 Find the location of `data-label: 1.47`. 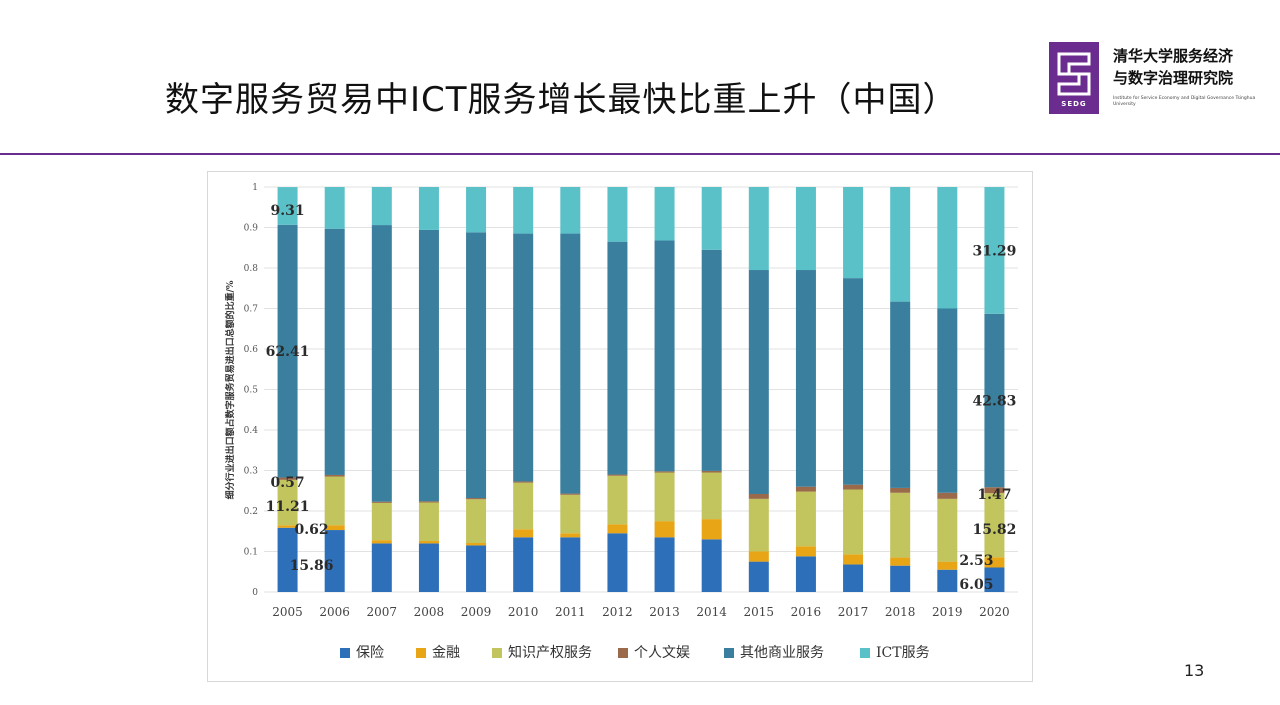

data-label: 1.47 is located at coordinates (994, 495).